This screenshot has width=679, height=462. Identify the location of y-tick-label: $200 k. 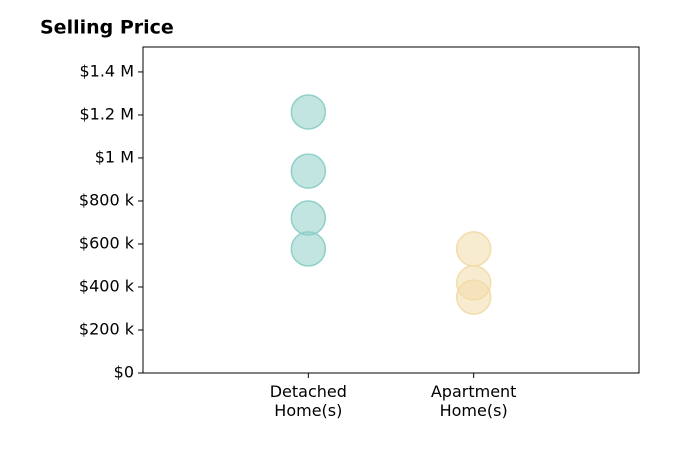
(107, 328).